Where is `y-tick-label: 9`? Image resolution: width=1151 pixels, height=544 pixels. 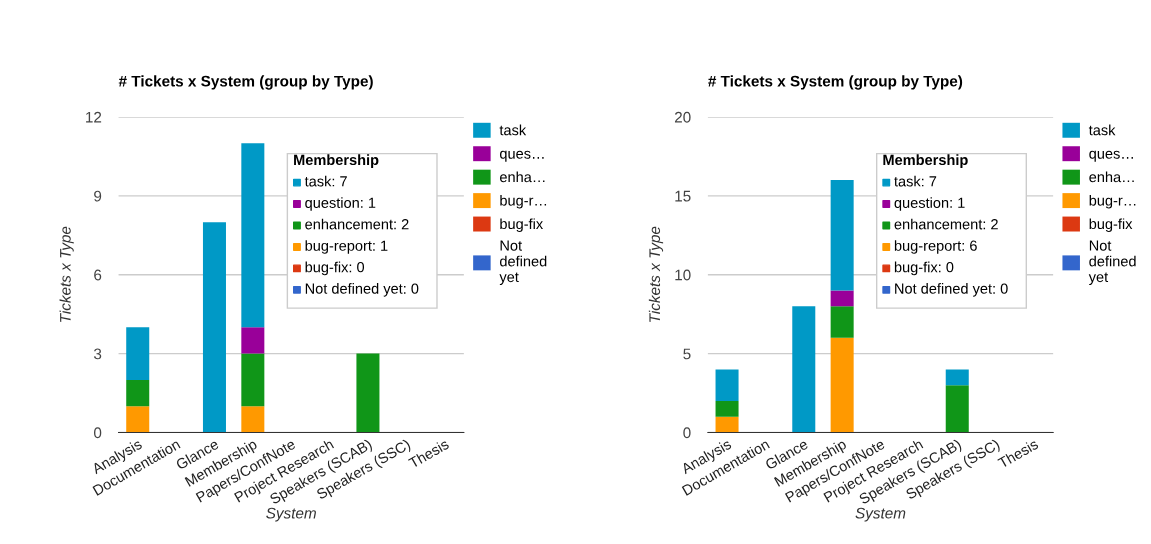 y-tick-label: 9 is located at coordinates (98, 196).